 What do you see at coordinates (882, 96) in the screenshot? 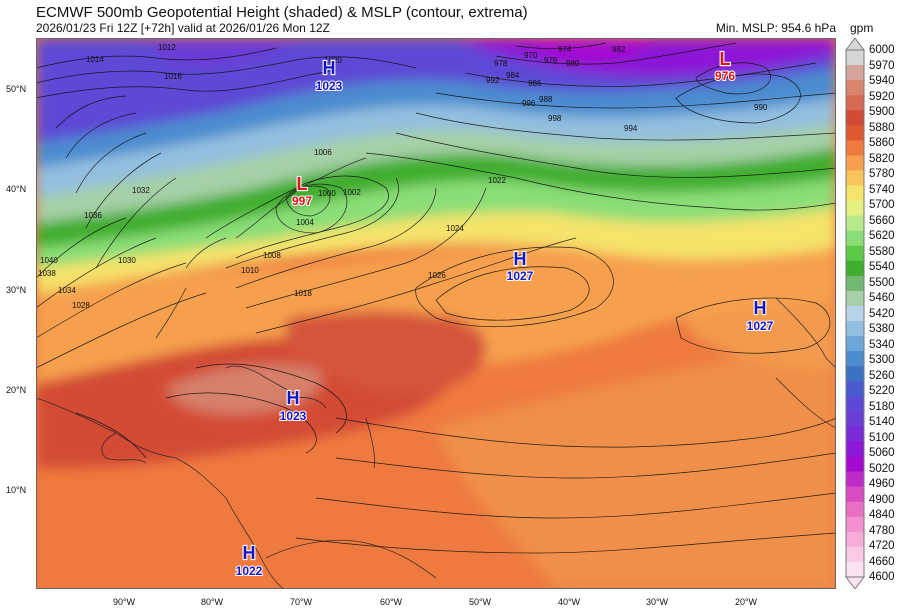
I see `colorbar-label: 5920` at bounding box center [882, 96].